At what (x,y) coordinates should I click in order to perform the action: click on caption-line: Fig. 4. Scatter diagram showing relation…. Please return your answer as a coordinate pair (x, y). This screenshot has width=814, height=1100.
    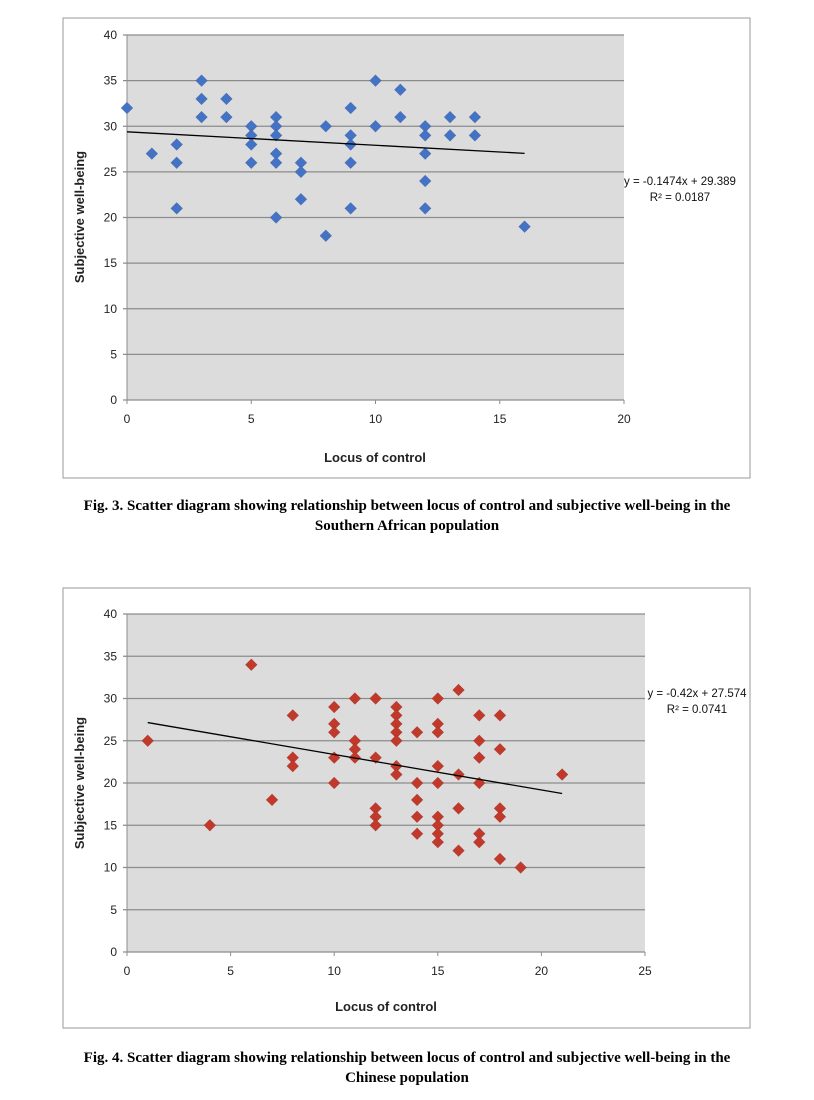
    Looking at the image, I should click on (407, 1058).